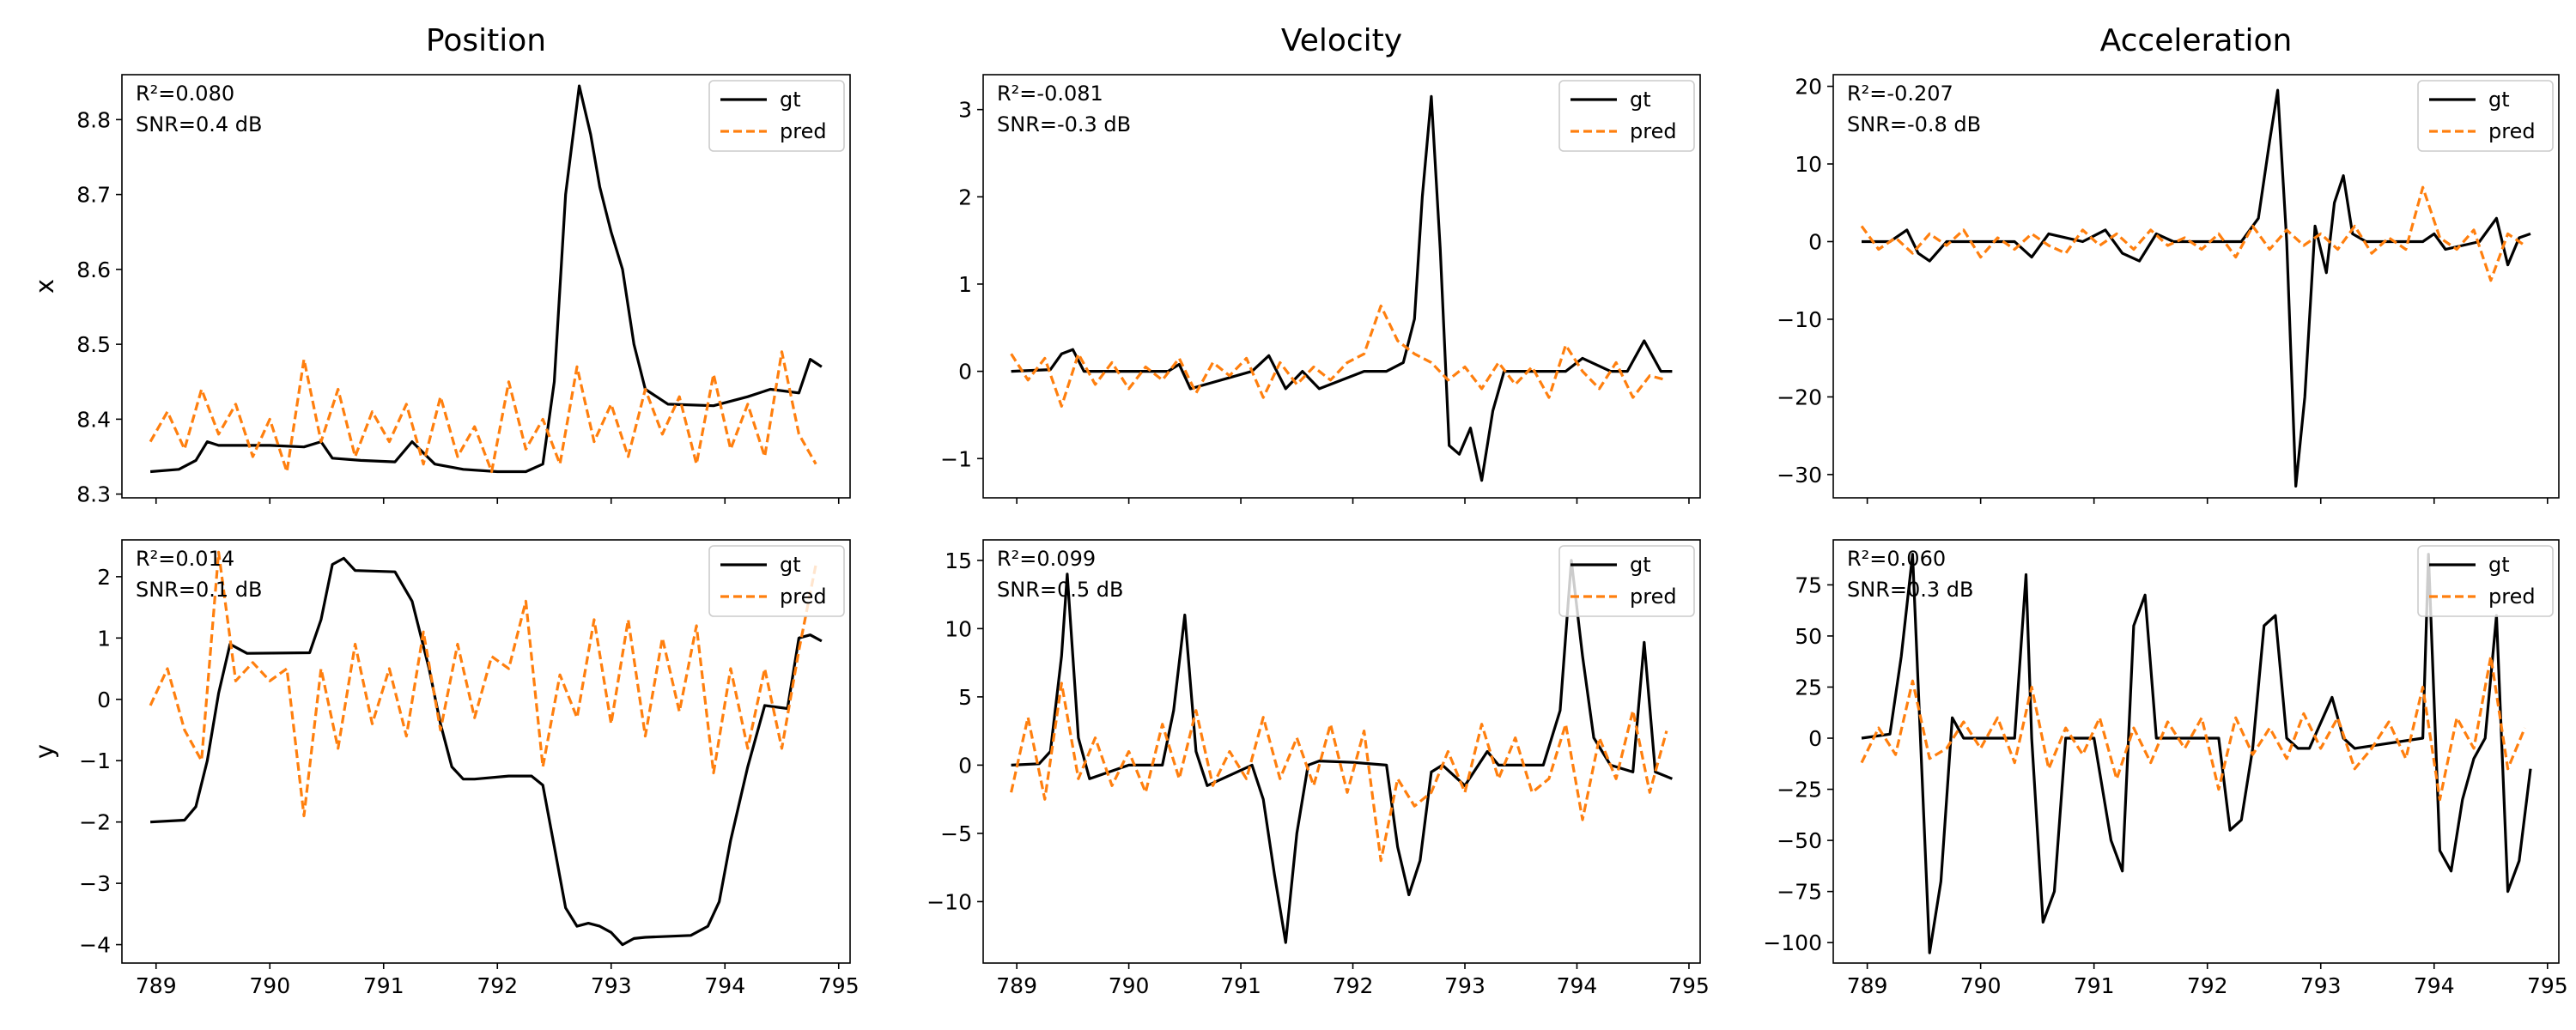  Describe the element at coordinates (1808, 687) in the screenshot. I see `y-tick-label: 25` at that location.